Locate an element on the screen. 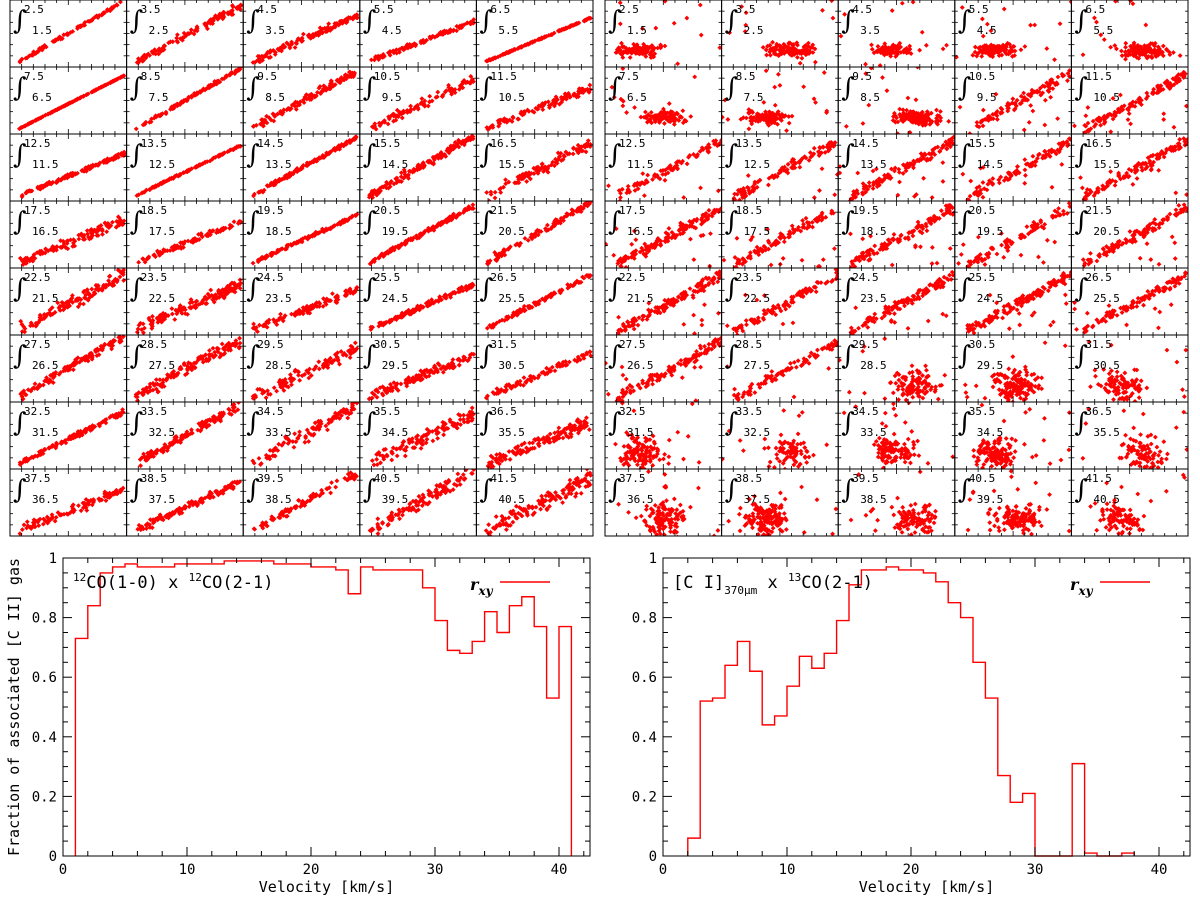  panel-lower-limit: 13.5 is located at coordinates (278, 164).